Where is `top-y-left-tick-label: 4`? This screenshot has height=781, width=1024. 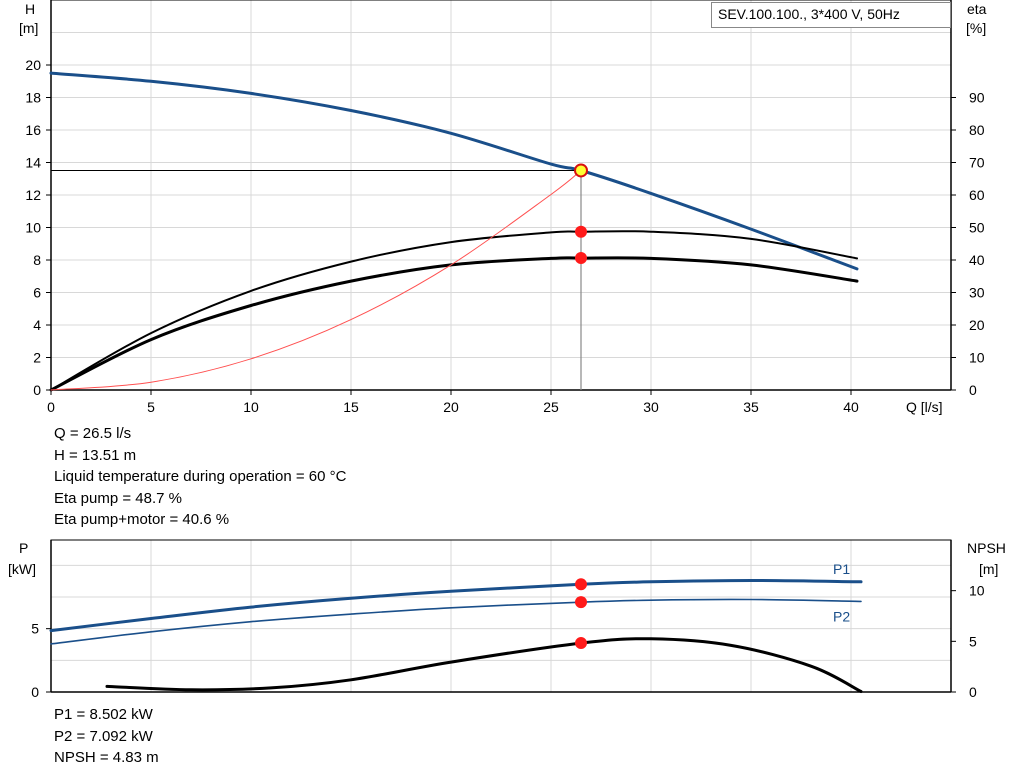
top-y-left-tick-label: 4 is located at coordinates (37, 325).